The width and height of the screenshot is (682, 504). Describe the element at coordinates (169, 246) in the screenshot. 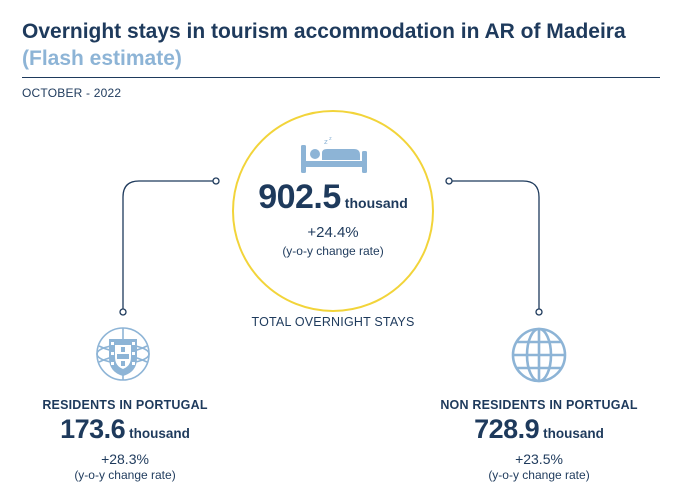

I see `left-connector` at that location.